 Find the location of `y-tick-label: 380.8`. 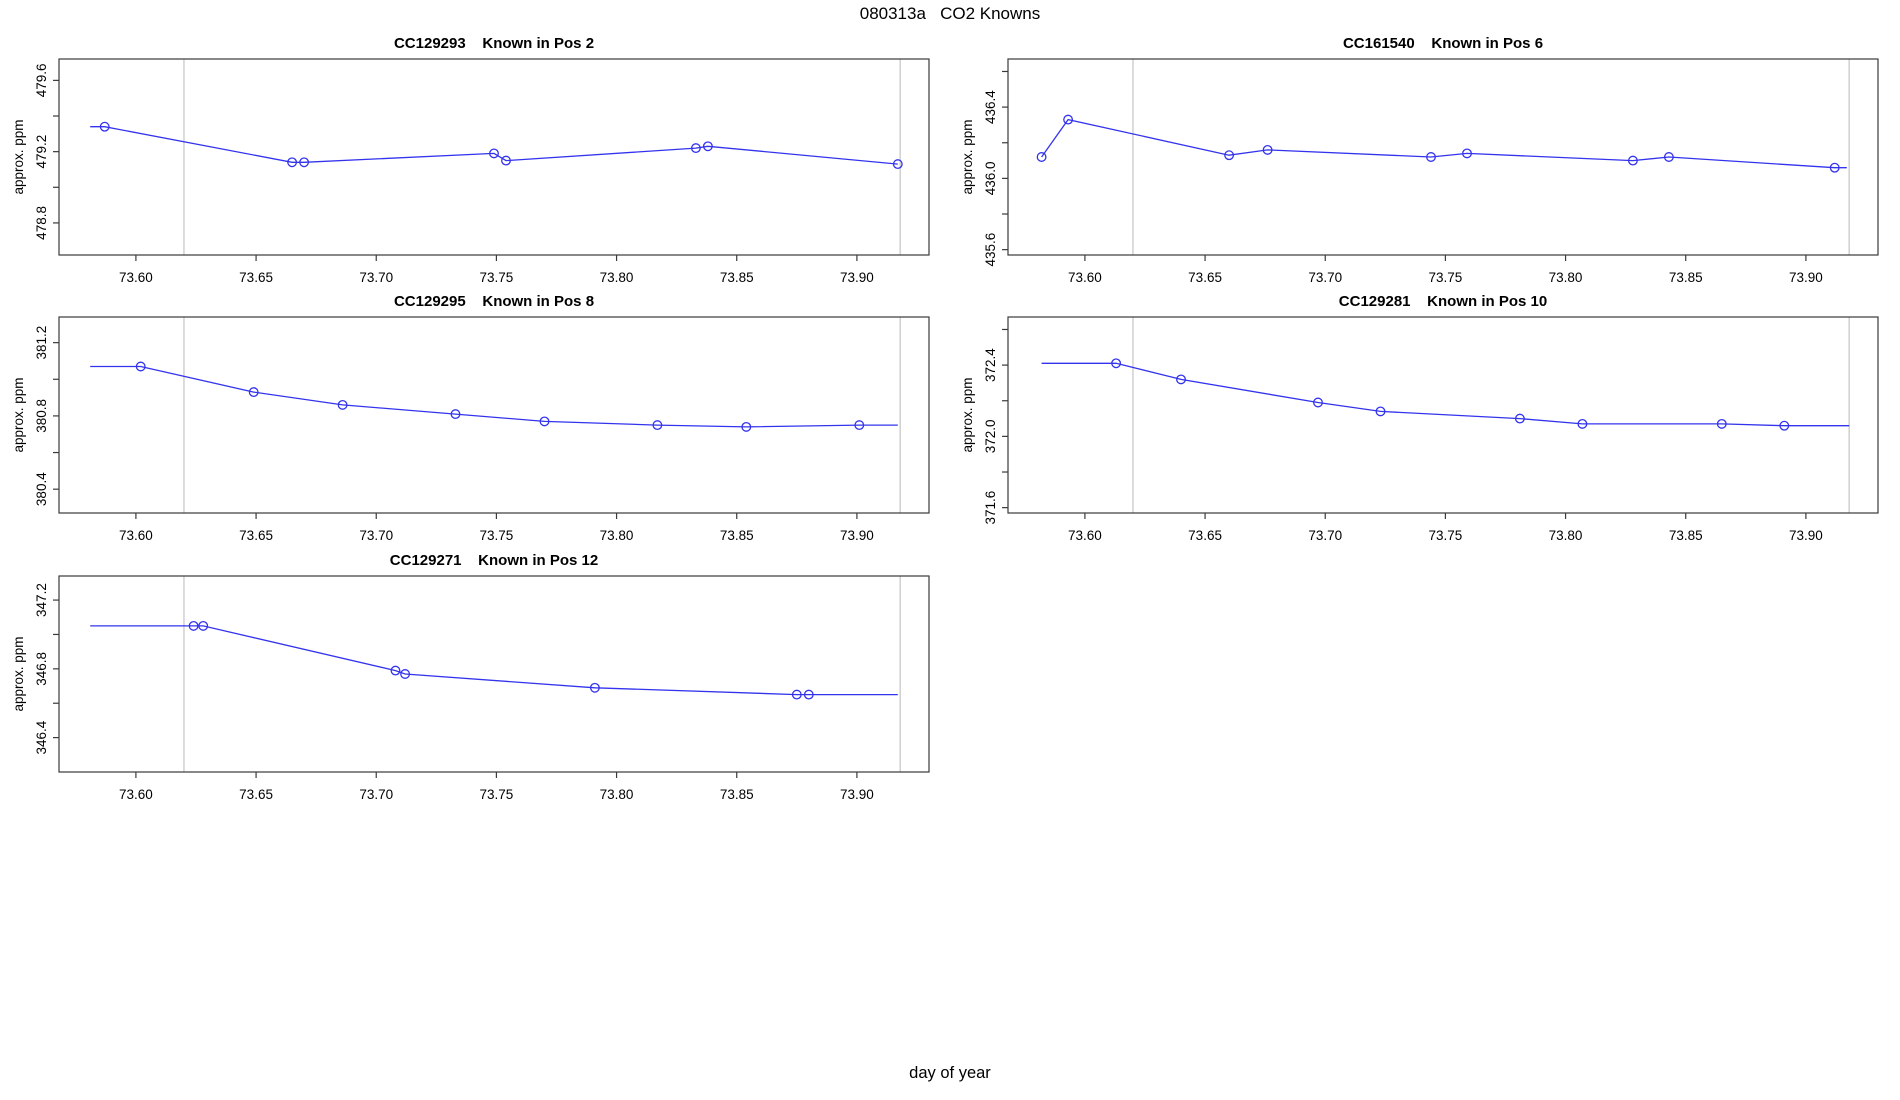

y-tick-label: 380.8 is located at coordinates (41, 416).